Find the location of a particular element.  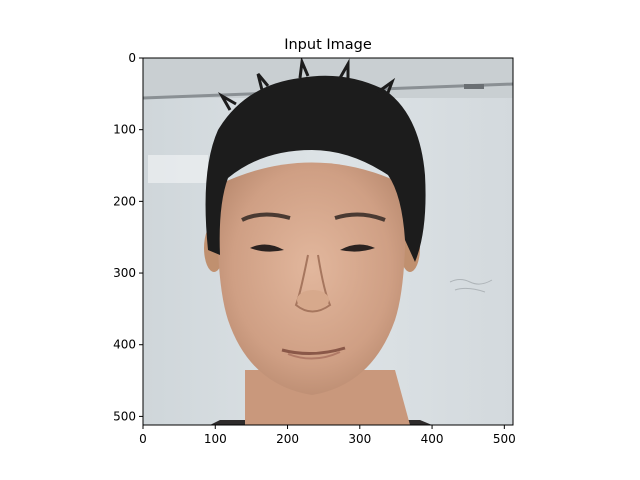

hair-spikes is located at coordinates (306, 84).